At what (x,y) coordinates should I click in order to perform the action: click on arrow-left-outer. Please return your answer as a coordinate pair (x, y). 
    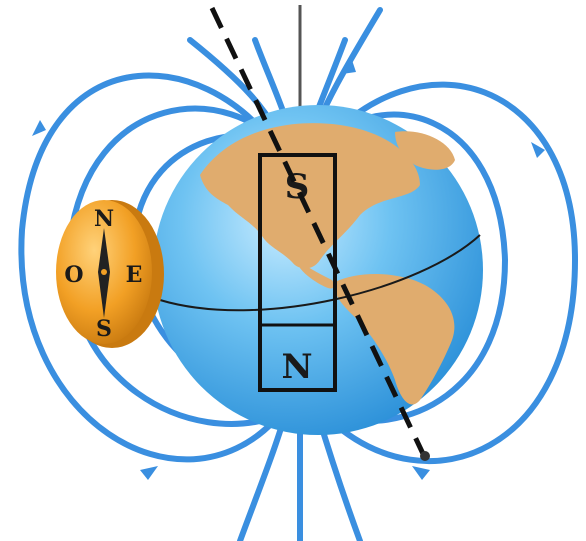
    Looking at the image, I should click on (39, 128).